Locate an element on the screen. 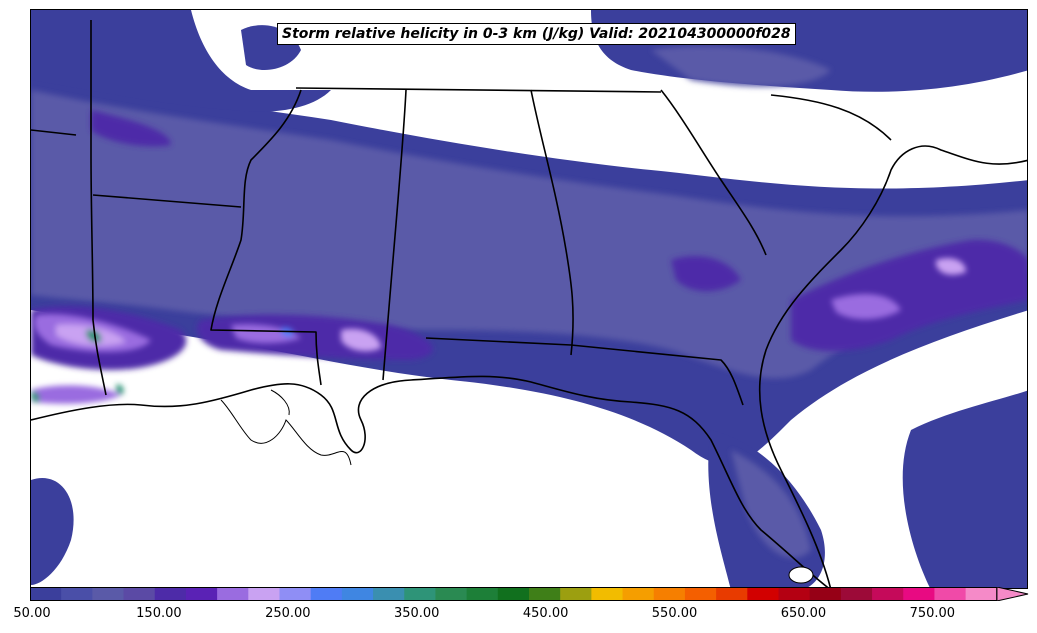  colorbar-border is located at coordinates (514, 594).